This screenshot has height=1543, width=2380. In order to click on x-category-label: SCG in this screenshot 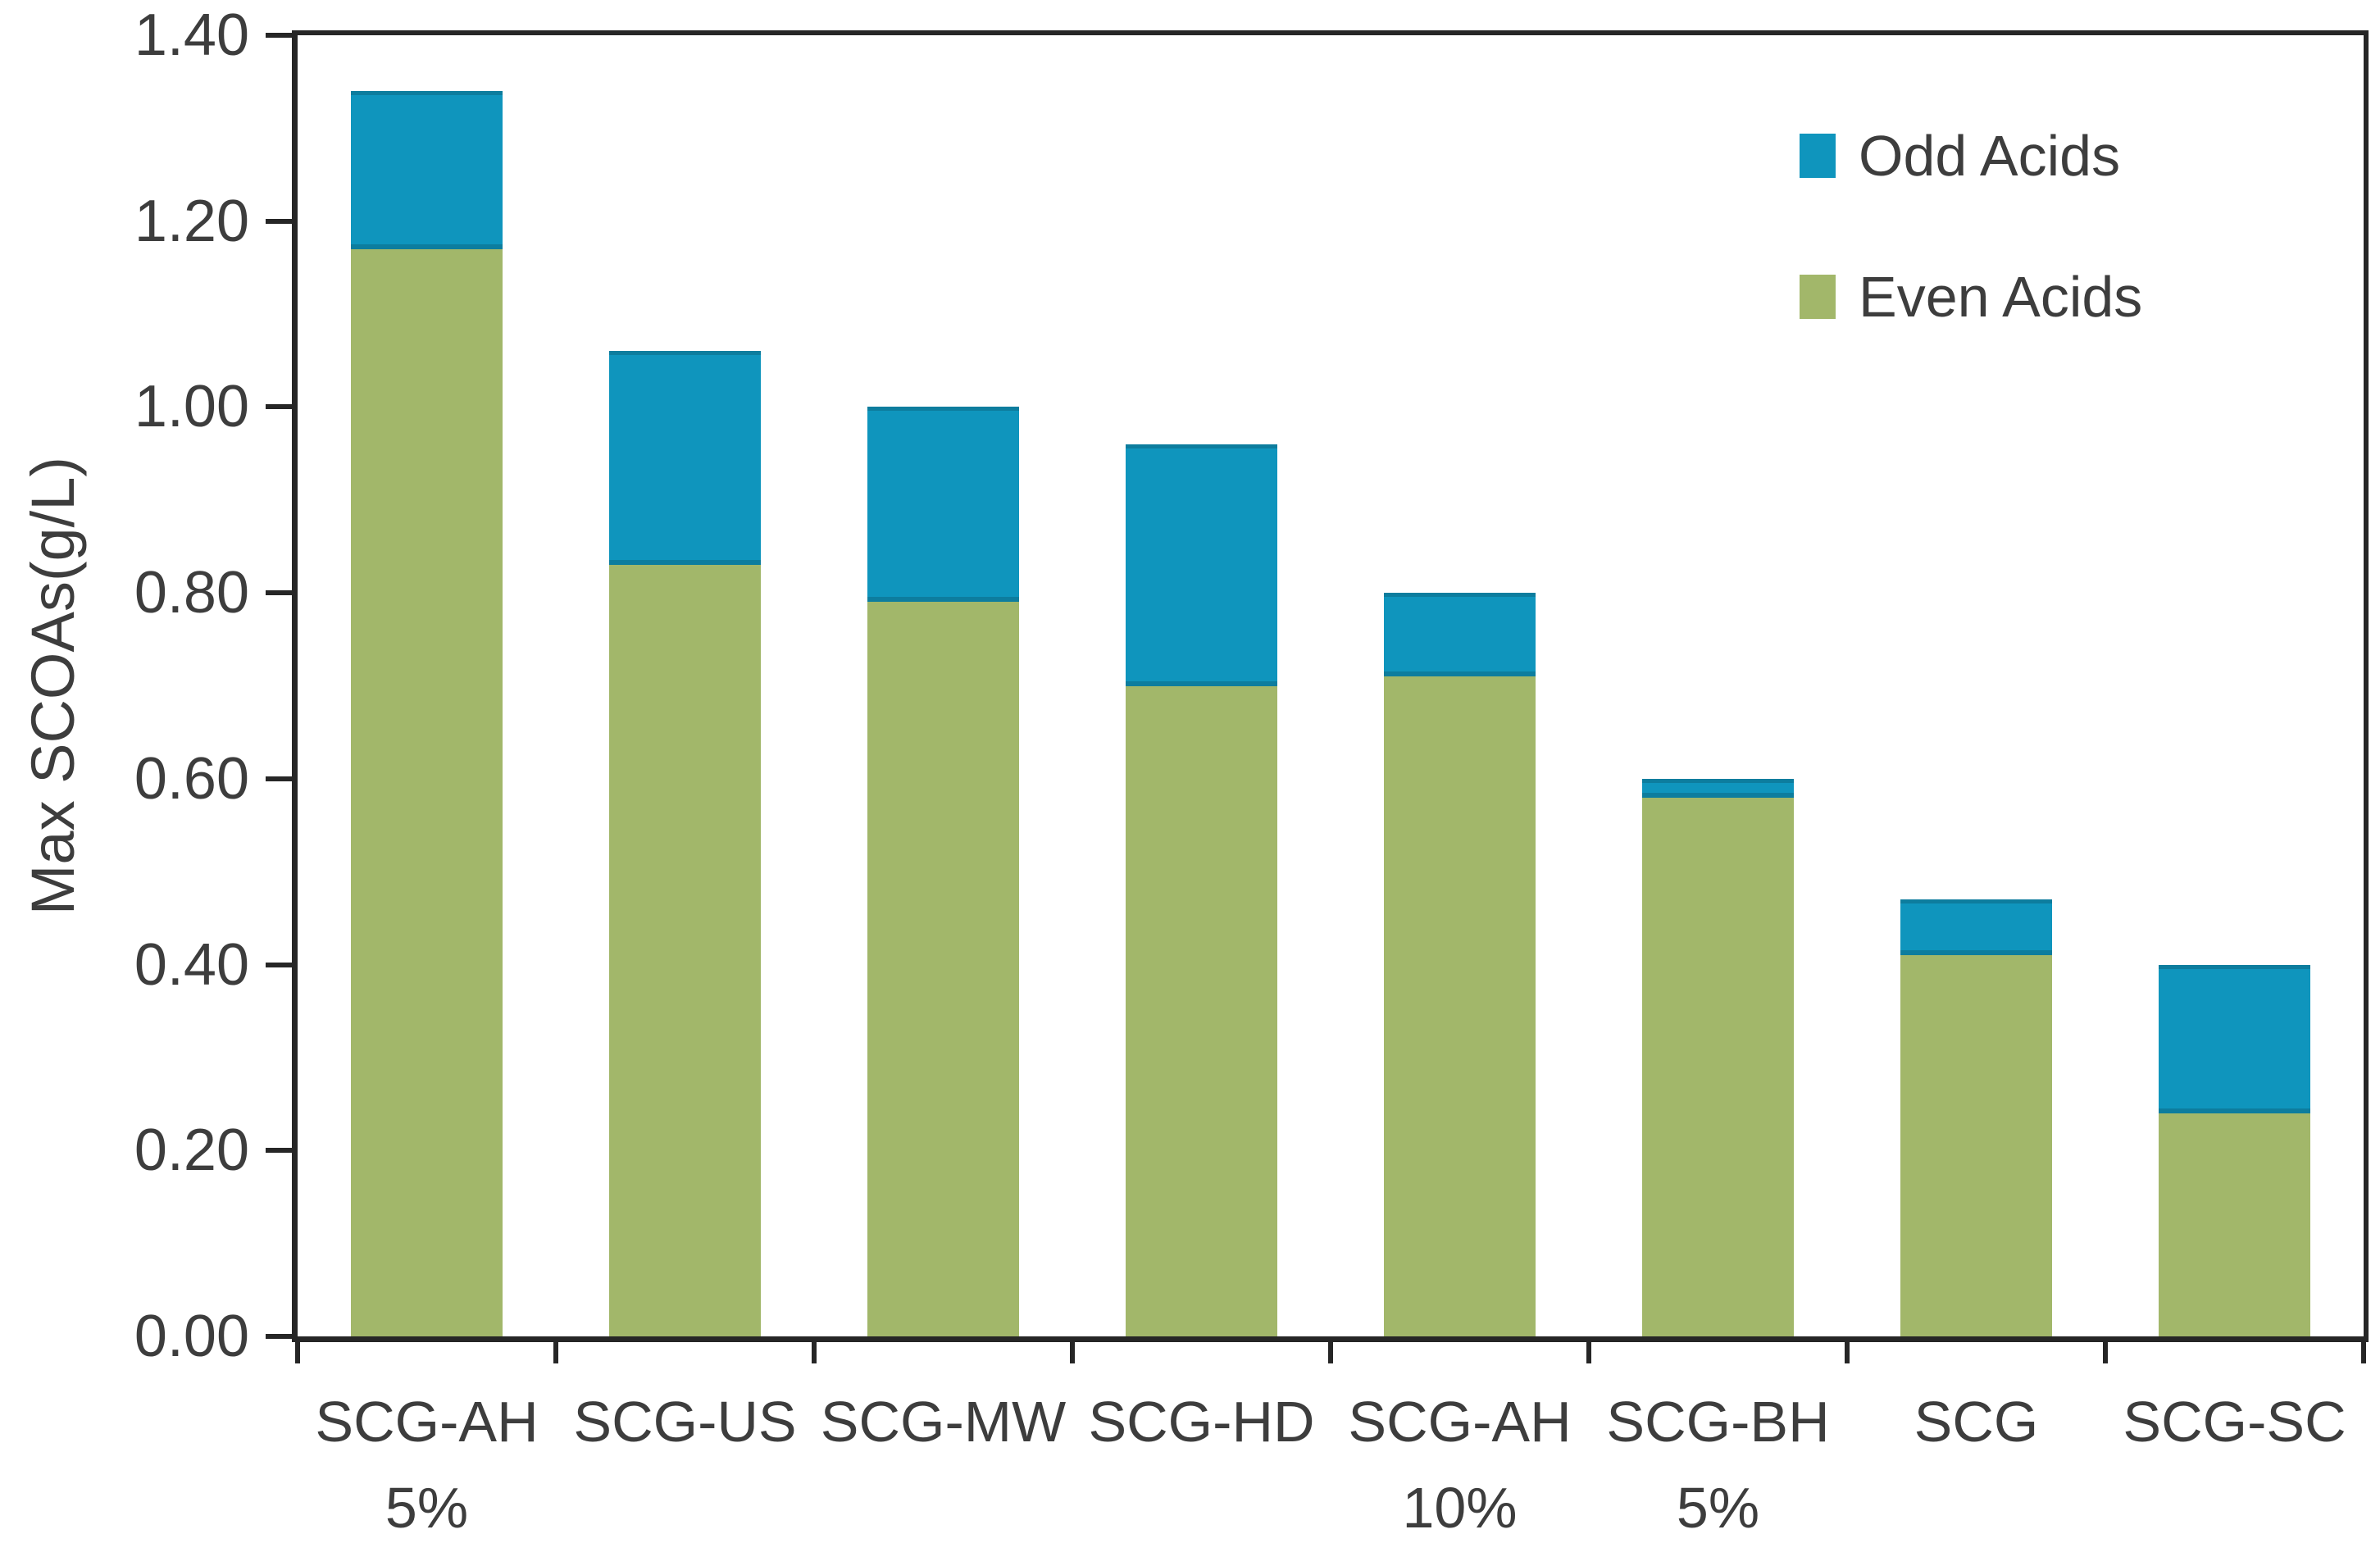, I will do `click(1977, 1422)`.